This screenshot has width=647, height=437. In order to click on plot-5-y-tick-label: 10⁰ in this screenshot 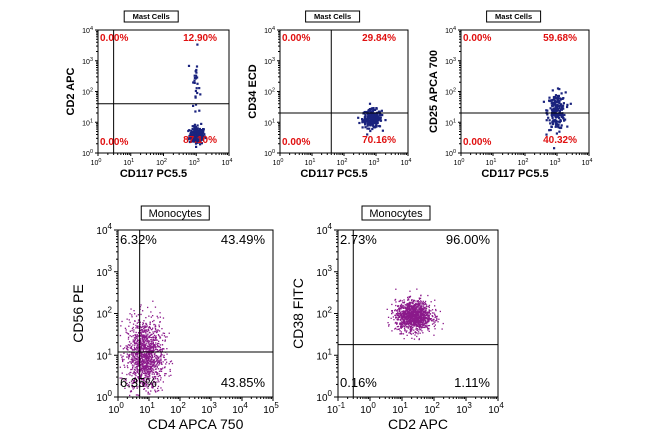, I will do `click(324, 396)`.